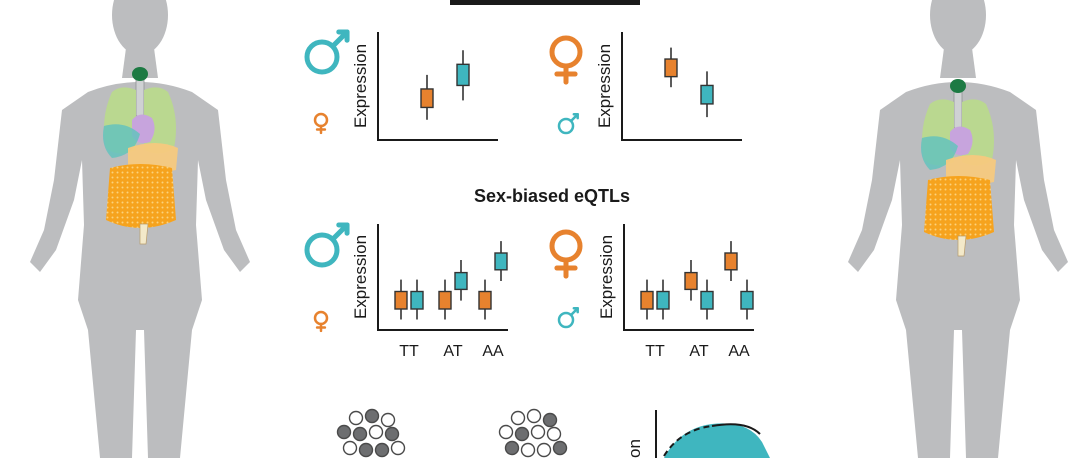 The image size is (1080, 458). I want to click on density-plot-partial: on, so click(697, 434).